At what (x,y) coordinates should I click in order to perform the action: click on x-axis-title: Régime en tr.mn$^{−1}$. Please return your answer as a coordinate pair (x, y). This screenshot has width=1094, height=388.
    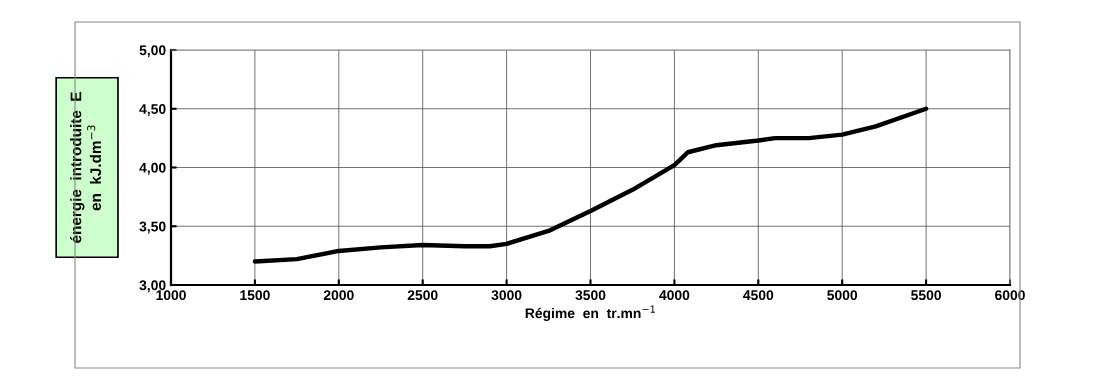
    Looking at the image, I should click on (590, 313).